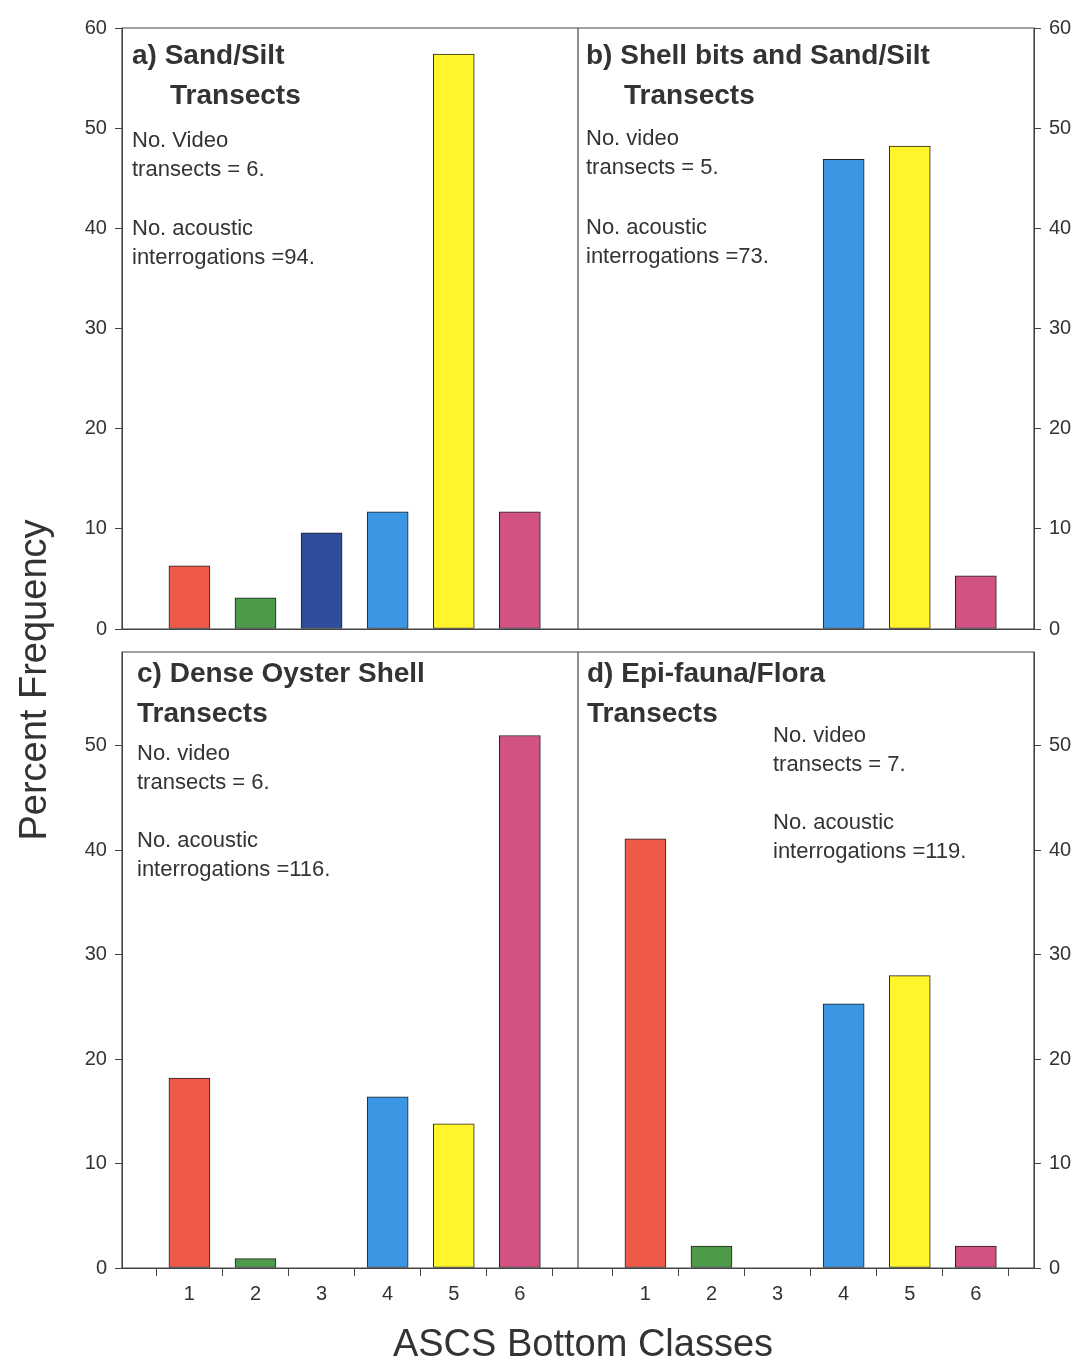 Image resolution: width=1089 pixels, height=1367 pixels. Describe the element at coordinates (758, 74) in the screenshot. I see `text: b) Shell bits and Sand/Silt Transects` at that location.